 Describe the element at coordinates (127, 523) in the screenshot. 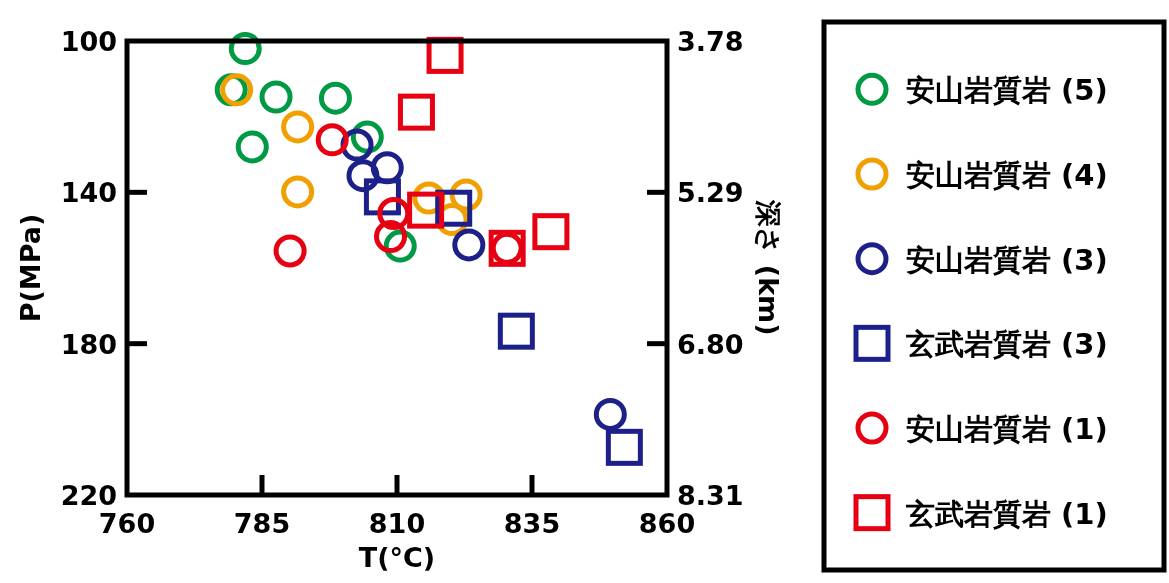

I see `x-tick-label: 760` at that location.